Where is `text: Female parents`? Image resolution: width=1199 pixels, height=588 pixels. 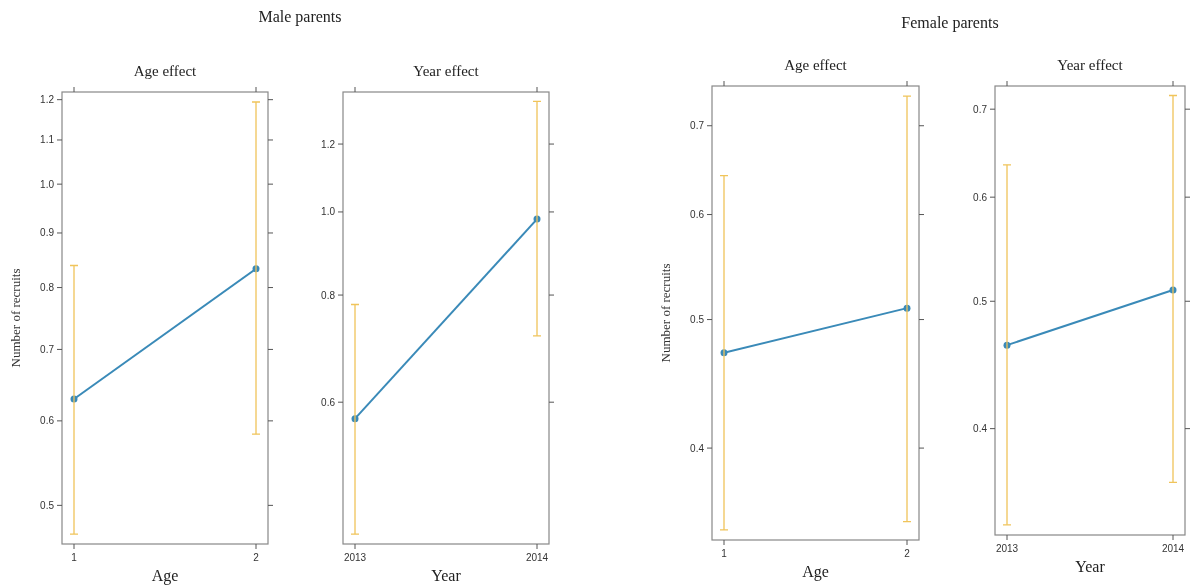 text: Female parents is located at coordinates (950, 23).